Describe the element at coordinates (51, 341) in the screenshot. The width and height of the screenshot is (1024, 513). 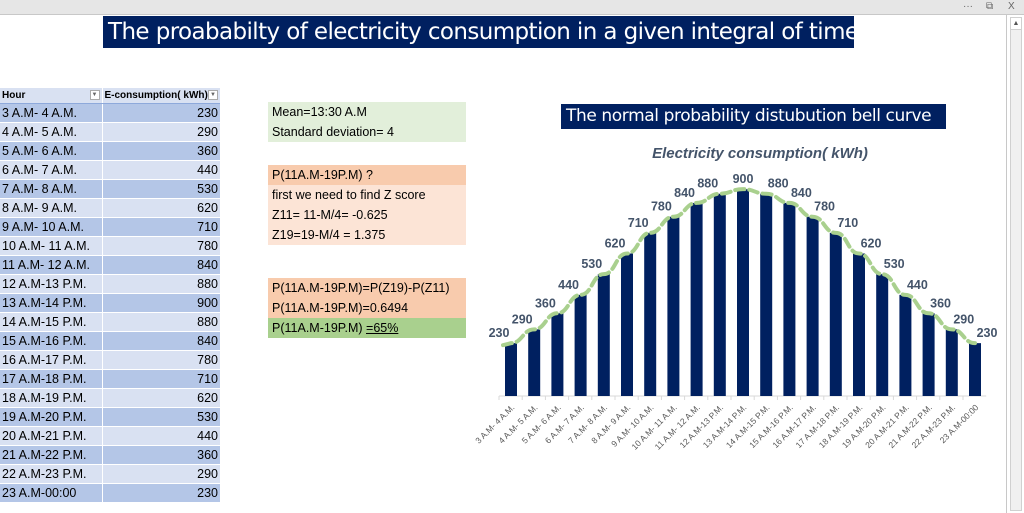
I see `hour-cell: 15 A.M-16 P.M.` at that location.